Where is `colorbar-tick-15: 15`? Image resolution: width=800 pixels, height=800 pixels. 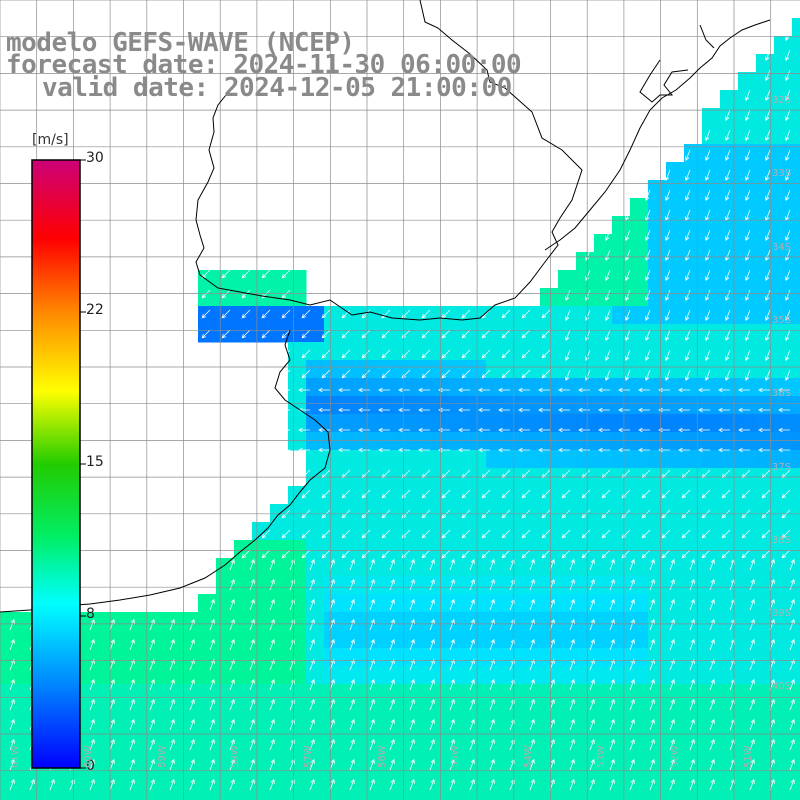
colorbar-tick-15: 15 is located at coordinates (95, 462).